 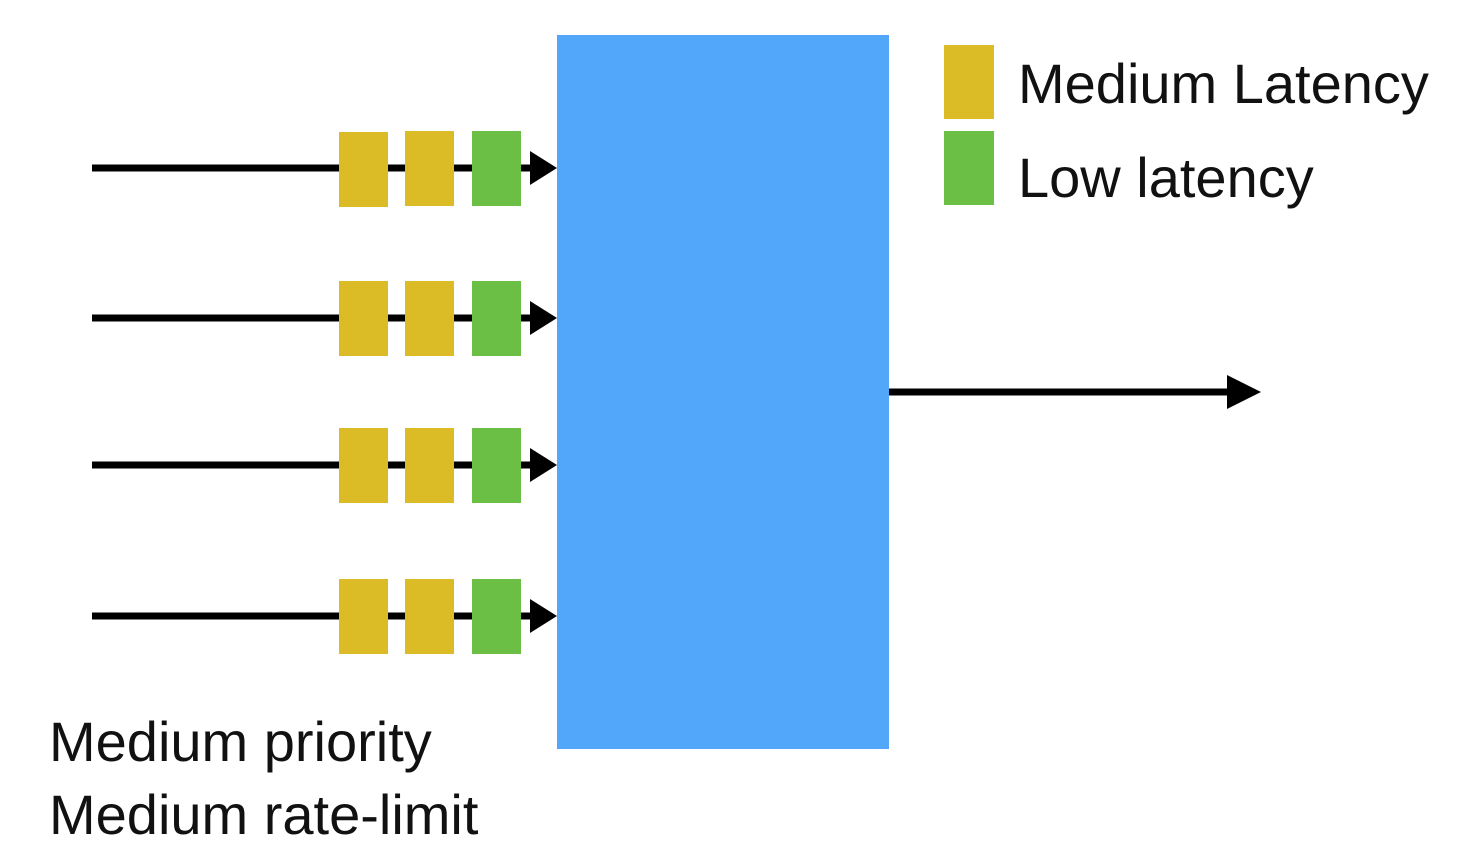 I want to click on legend-label-low-latency: Low latency, so click(x=1166, y=177).